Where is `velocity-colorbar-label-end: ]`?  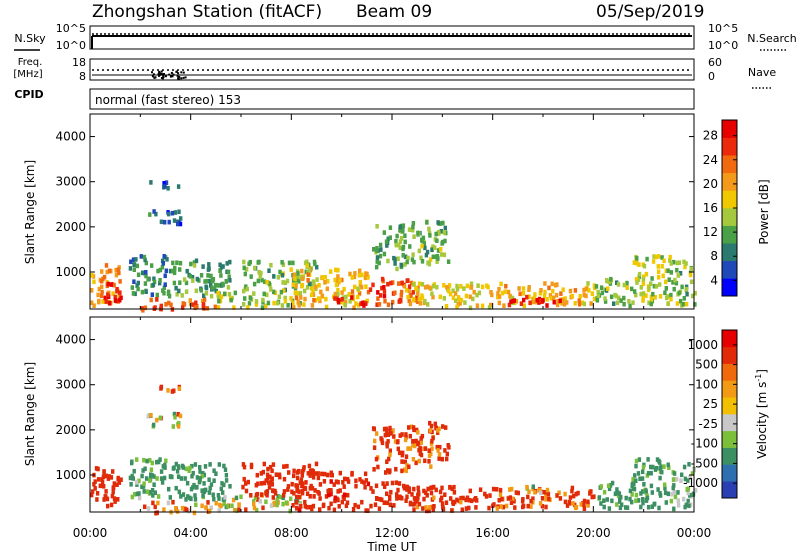 velocity-colorbar-label-end: ] is located at coordinates (762, 371).